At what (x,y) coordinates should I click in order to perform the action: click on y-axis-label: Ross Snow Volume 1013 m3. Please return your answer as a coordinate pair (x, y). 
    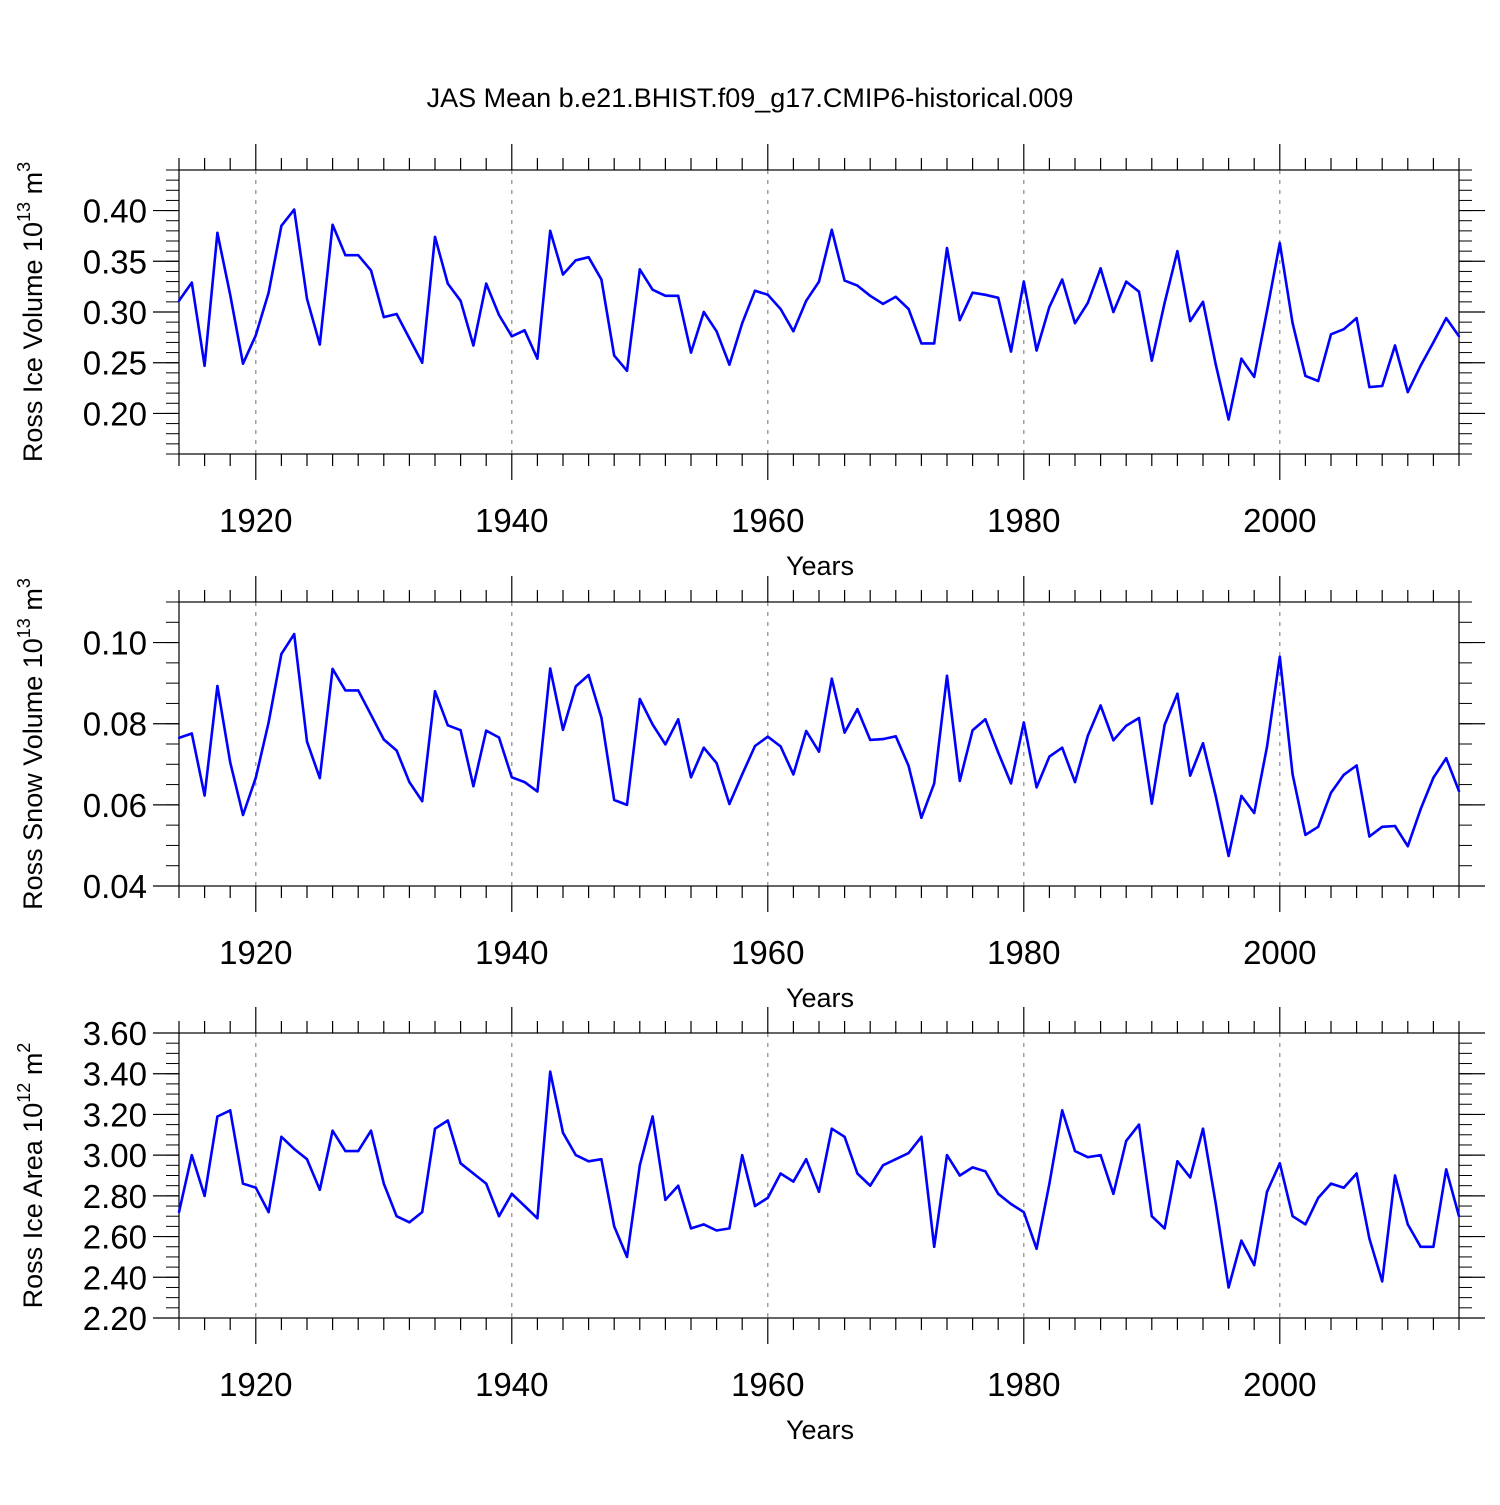
    Looking at the image, I should click on (31, 744).